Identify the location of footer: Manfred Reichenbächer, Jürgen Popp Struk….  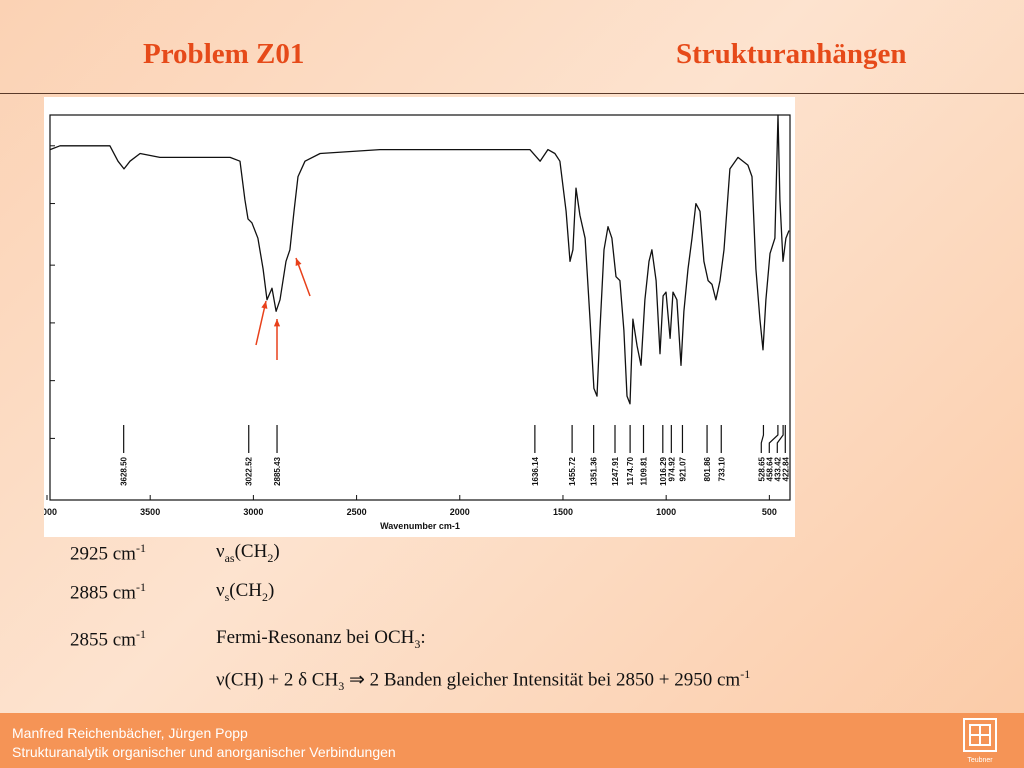
(512, 740).